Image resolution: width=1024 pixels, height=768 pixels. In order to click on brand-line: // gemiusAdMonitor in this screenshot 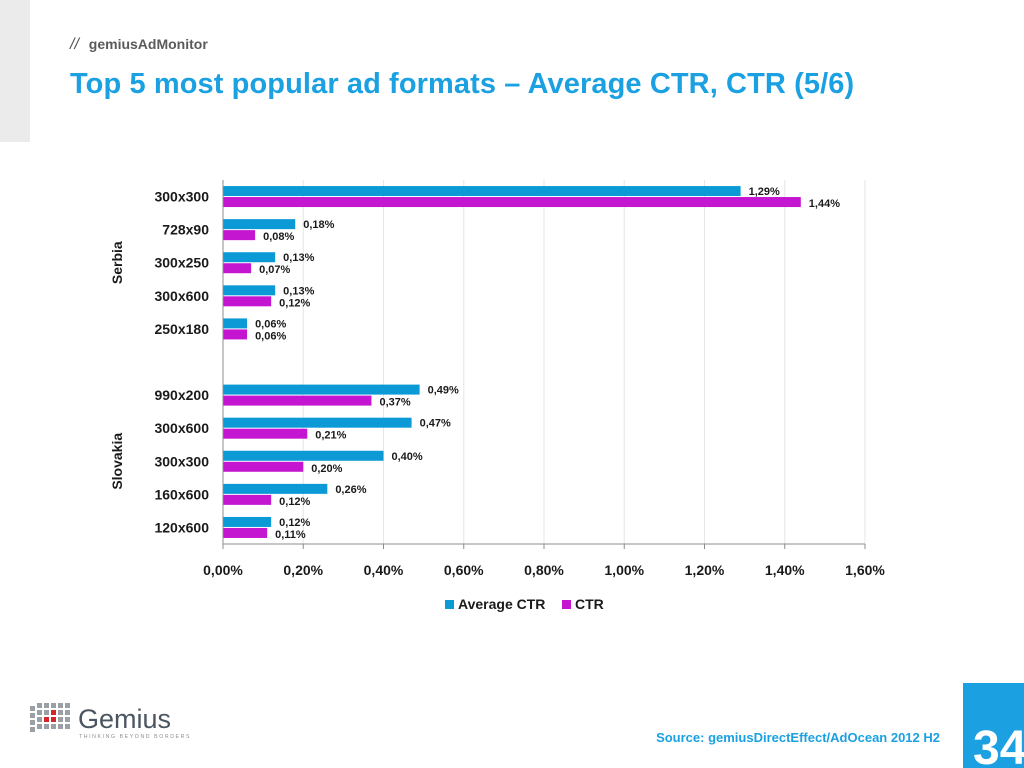, I will do `click(139, 45)`.